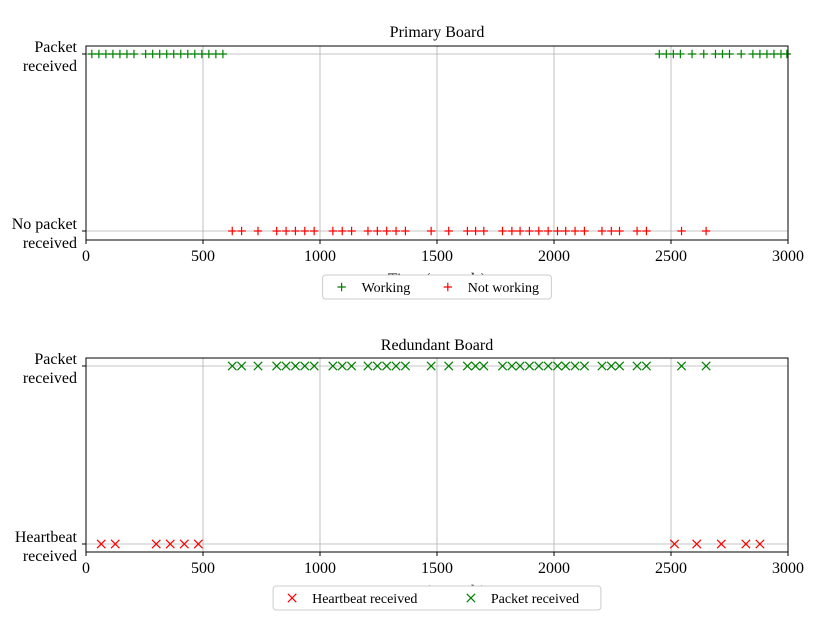 The height and width of the screenshot is (638, 821). Describe the element at coordinates (430, 544) in the screenshot. I see `series-heartbeat-received` at that location.